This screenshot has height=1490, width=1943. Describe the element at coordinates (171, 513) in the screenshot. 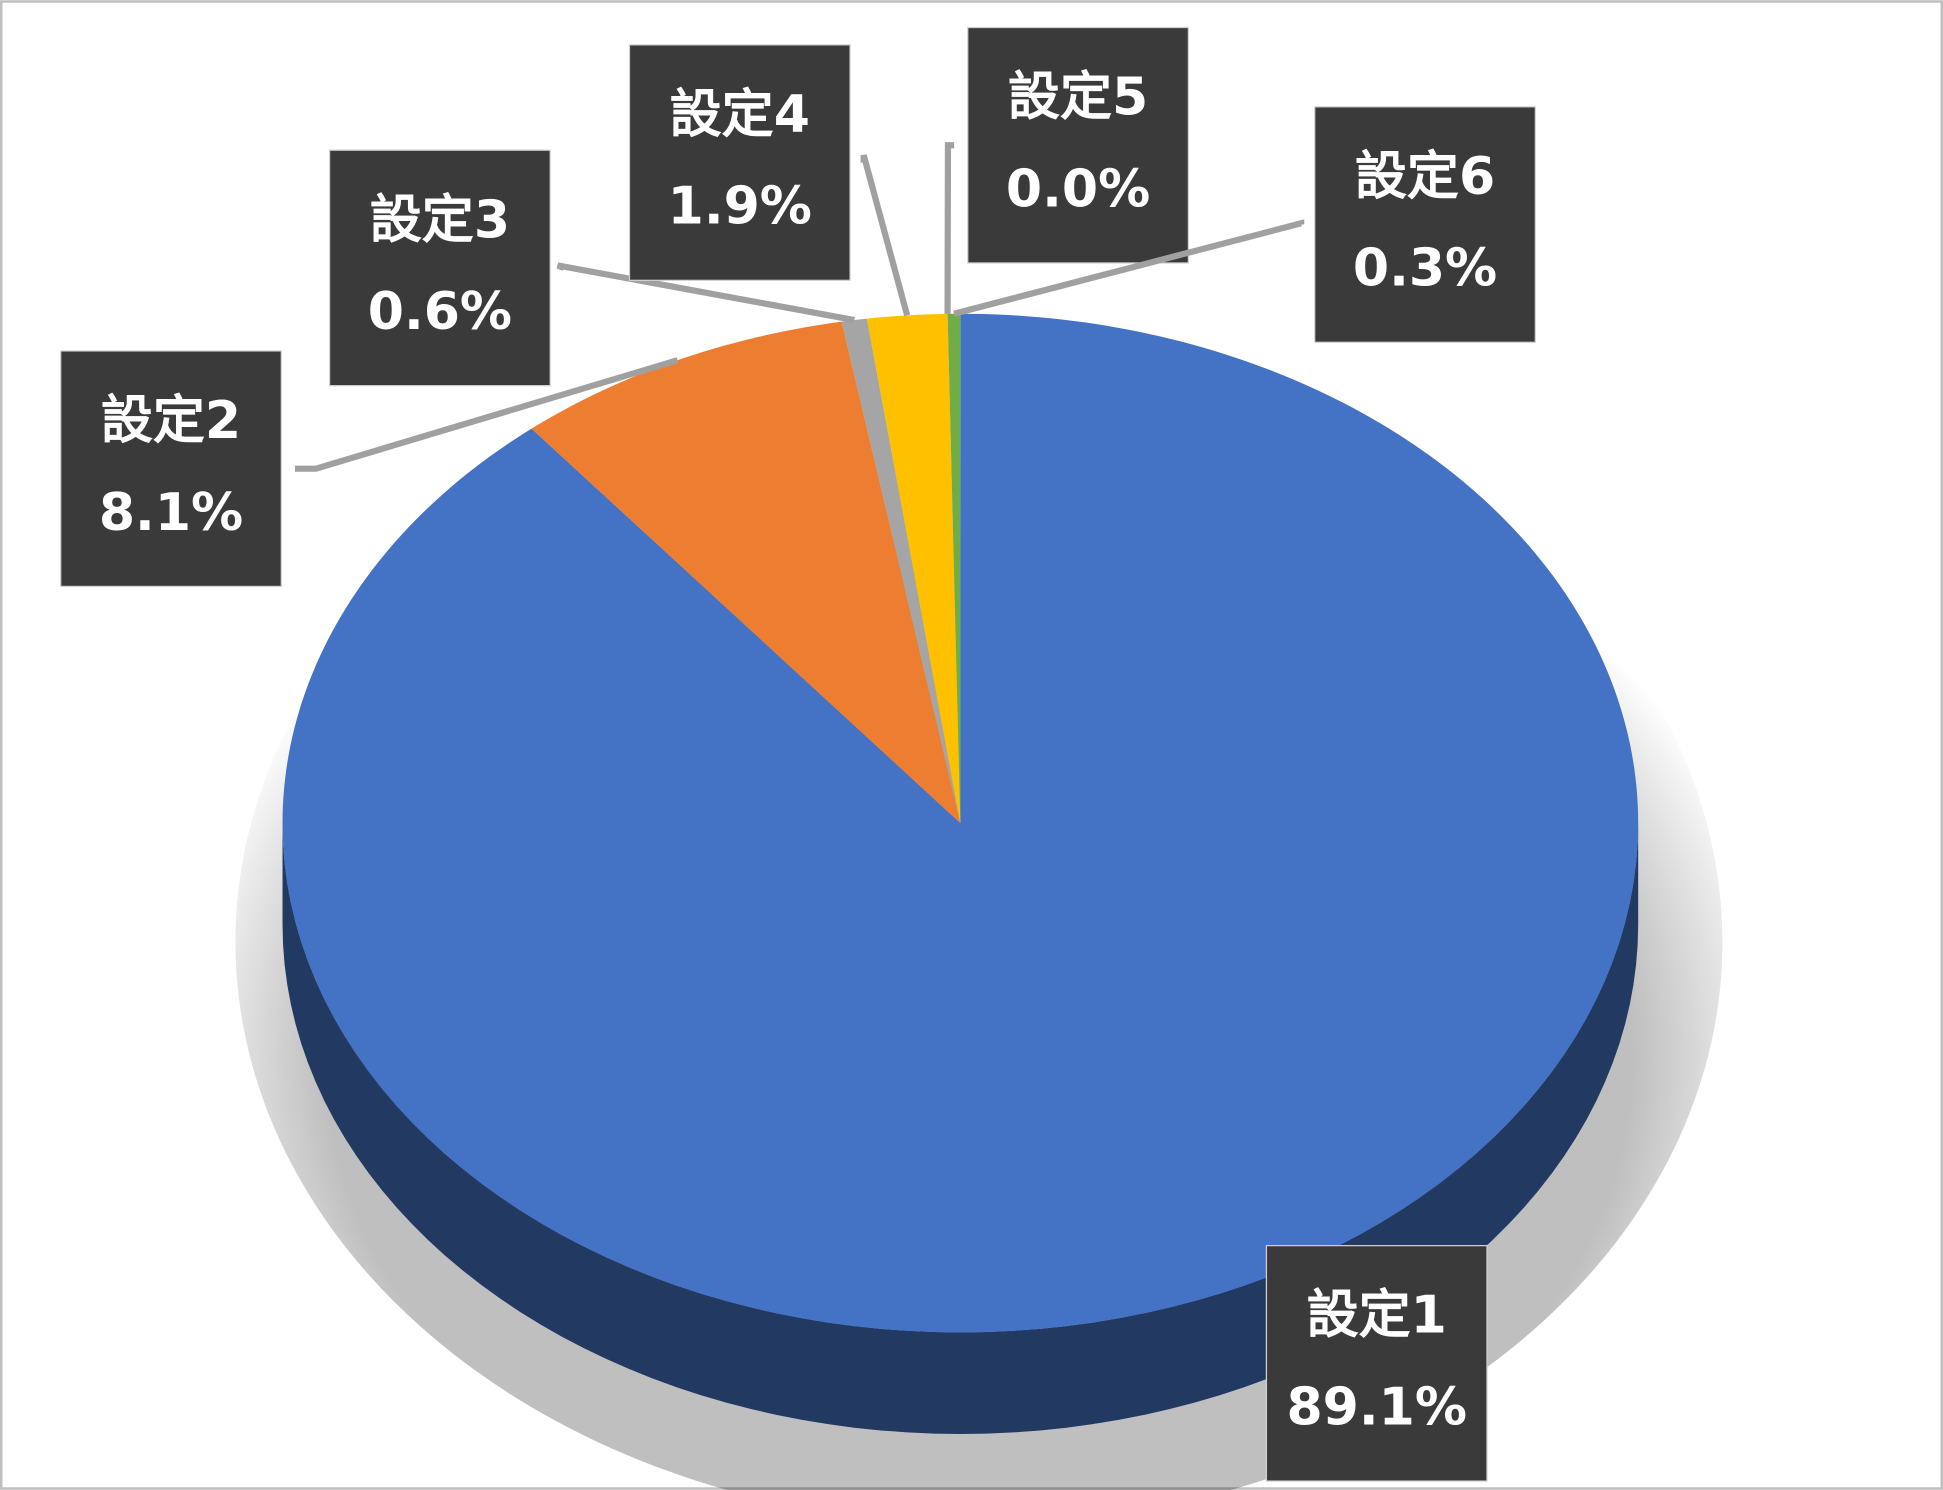

I see `value-label: 8.1%` at that location.